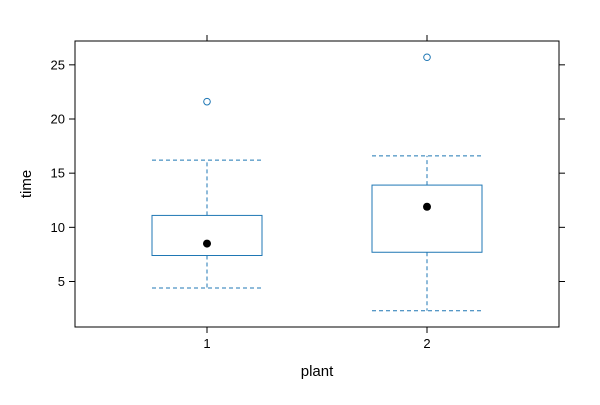 The width and height of the screenshot is (600, 405). Describe the element at coordinates (317, 371) in the screenshot. I see `x-axis-label: plant` at that location.